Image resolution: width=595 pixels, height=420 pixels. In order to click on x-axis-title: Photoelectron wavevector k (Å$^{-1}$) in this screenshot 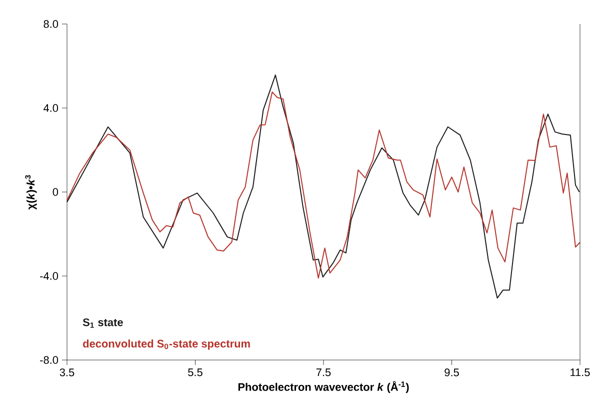, I will do `click(323, 387)`.